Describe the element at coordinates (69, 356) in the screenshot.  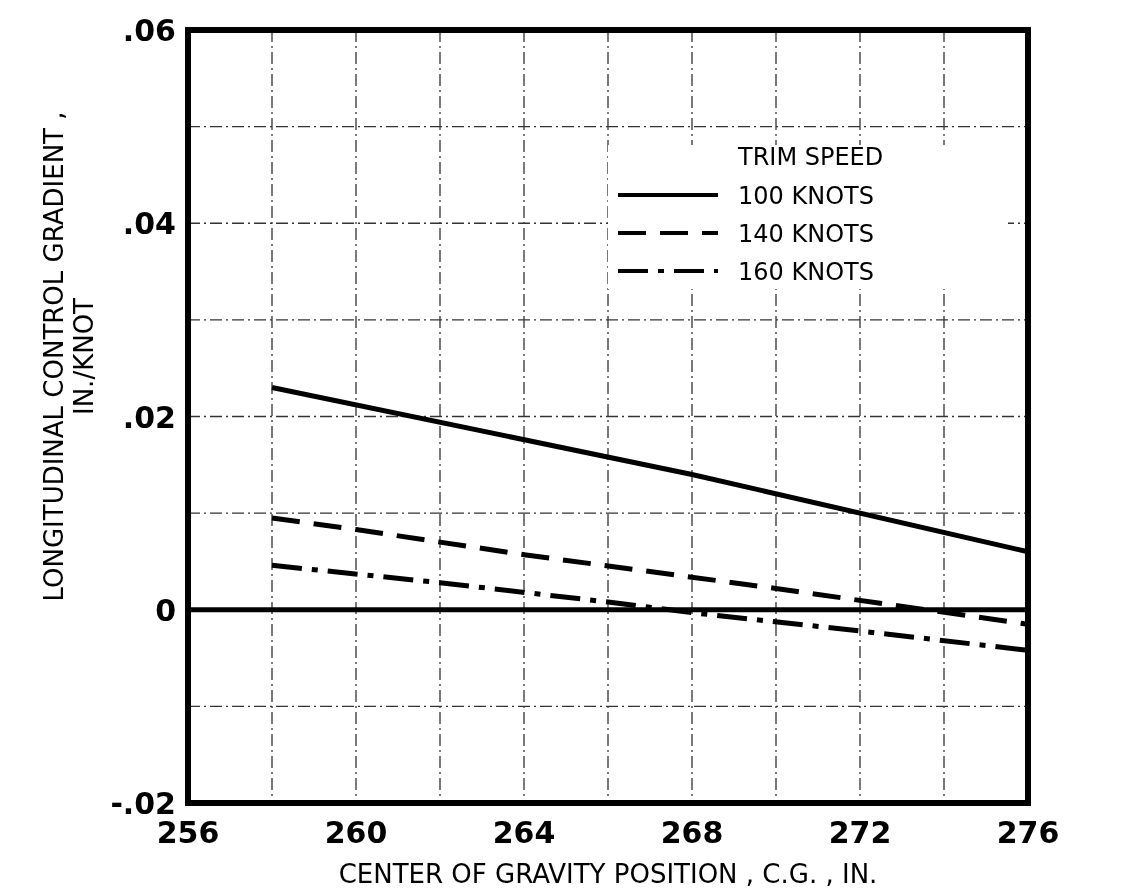
I see `y-axis-title: LONGITUDINAL CONTROL GRADIENT , IN./KNOT` at that location.